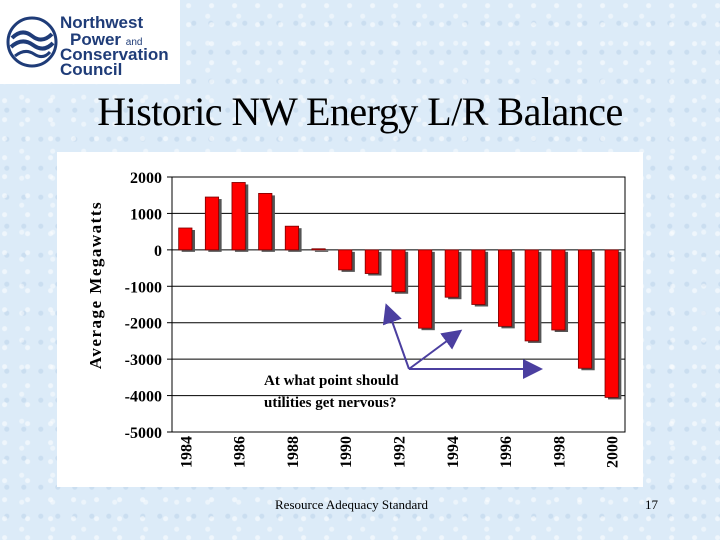 The width and height of the screenshot is (720, 540). What do you see at coordinates (95, 285) in the screenshot?
I see `y-axis-label: Average Megawatts` at bounding box center [95, 285].